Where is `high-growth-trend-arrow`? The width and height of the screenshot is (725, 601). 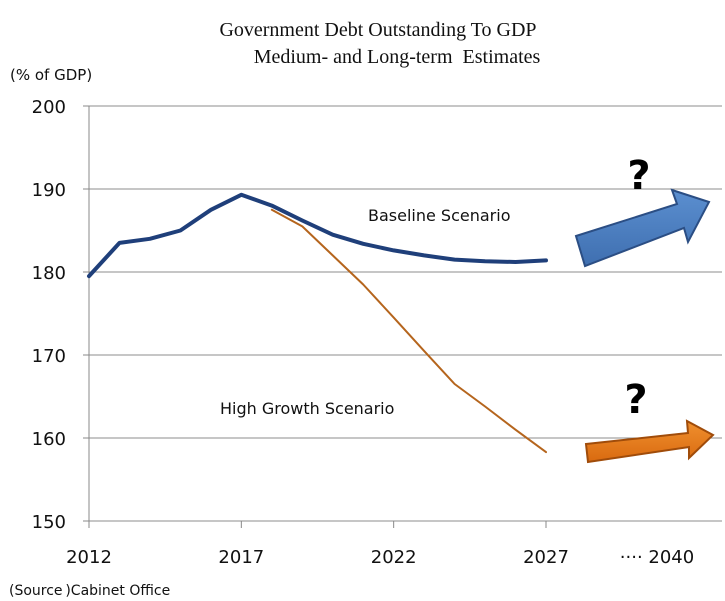
high-growth-trend-arrow is located at coordinates (649, 441).